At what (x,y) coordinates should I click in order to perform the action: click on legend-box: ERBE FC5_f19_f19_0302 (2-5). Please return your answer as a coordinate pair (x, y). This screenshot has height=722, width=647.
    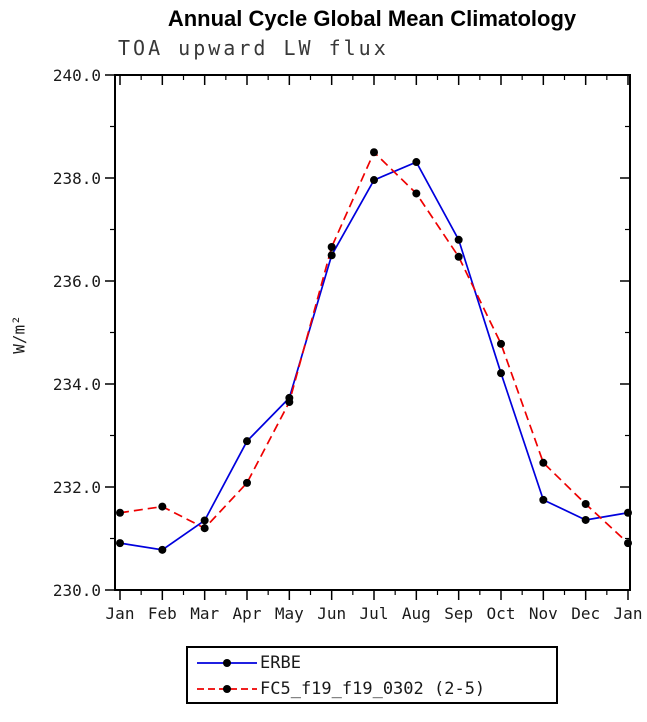
    Looking at the image, I should click on (372, 675).